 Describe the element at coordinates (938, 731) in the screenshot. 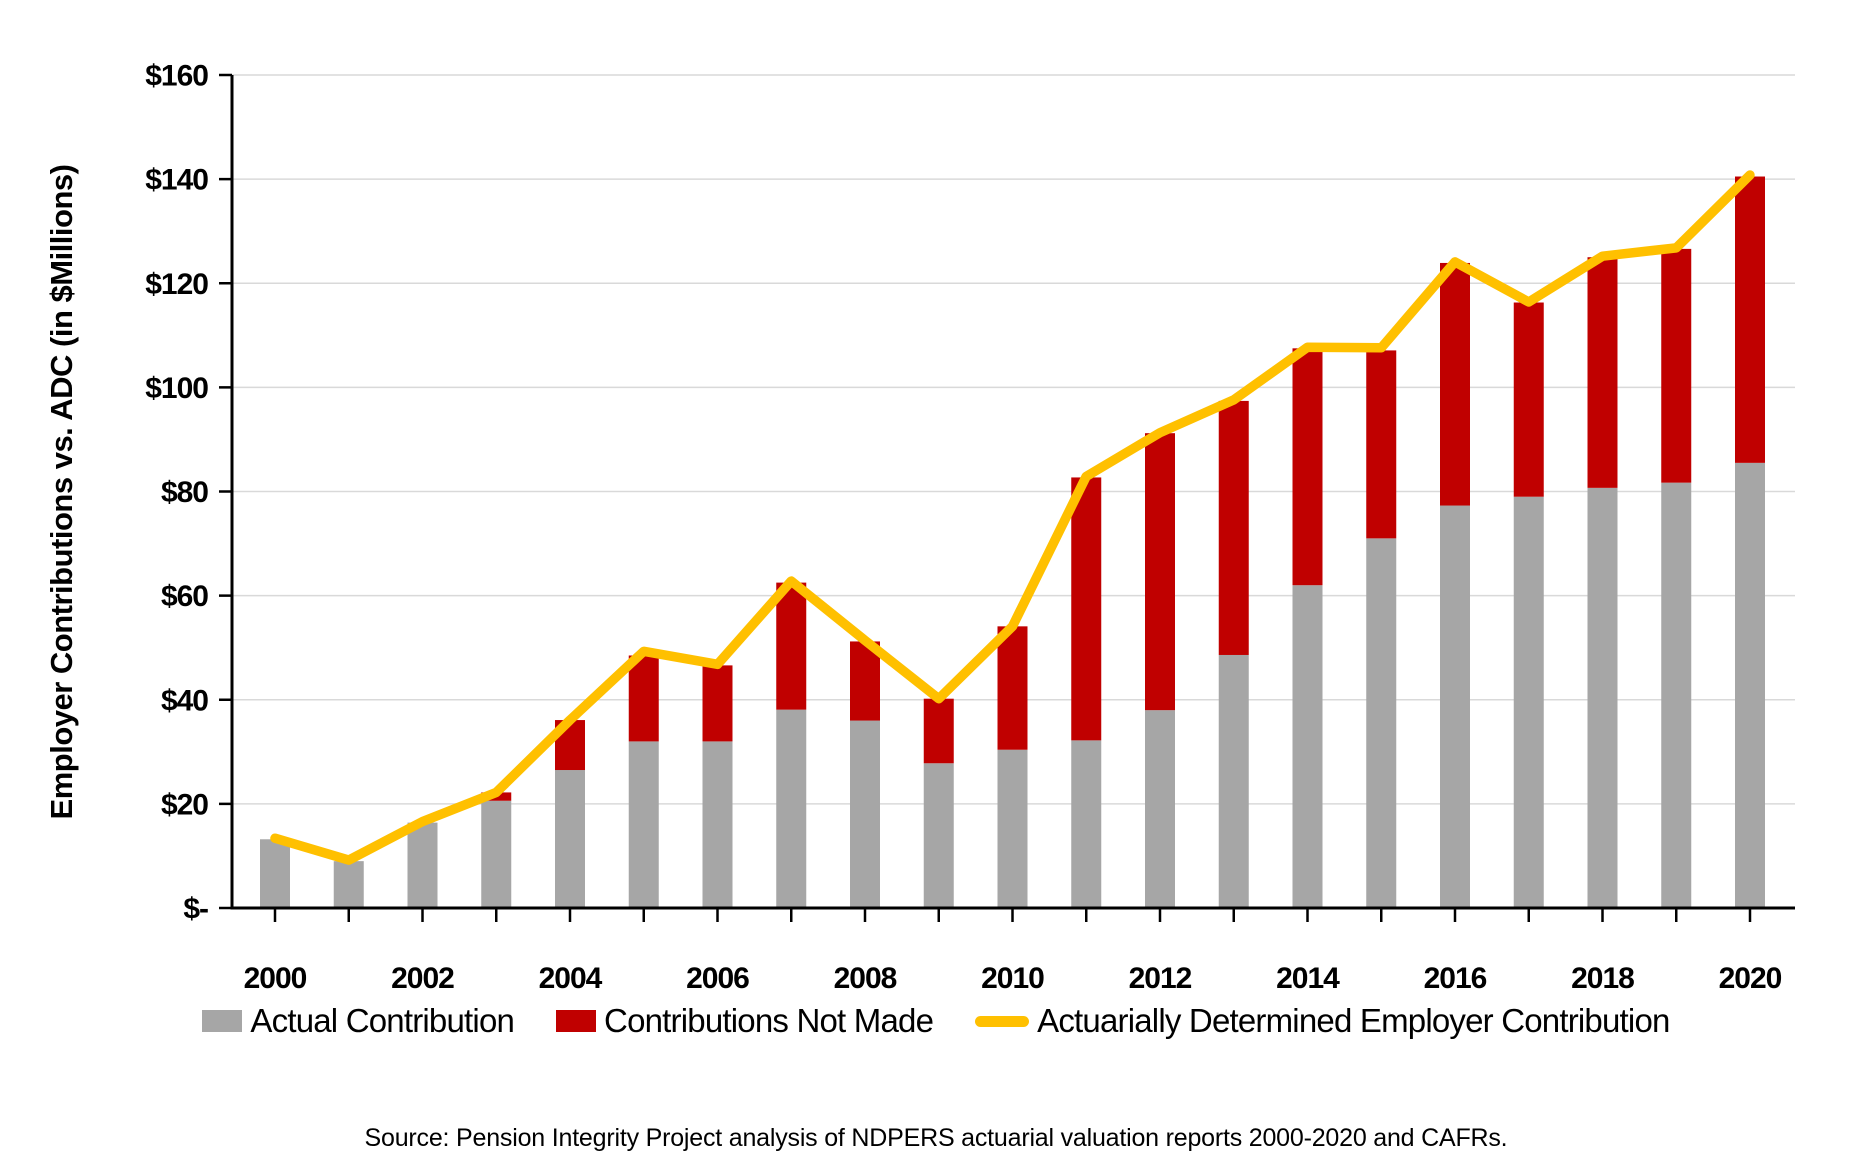

I see `bar-notmade-2009` at that location.